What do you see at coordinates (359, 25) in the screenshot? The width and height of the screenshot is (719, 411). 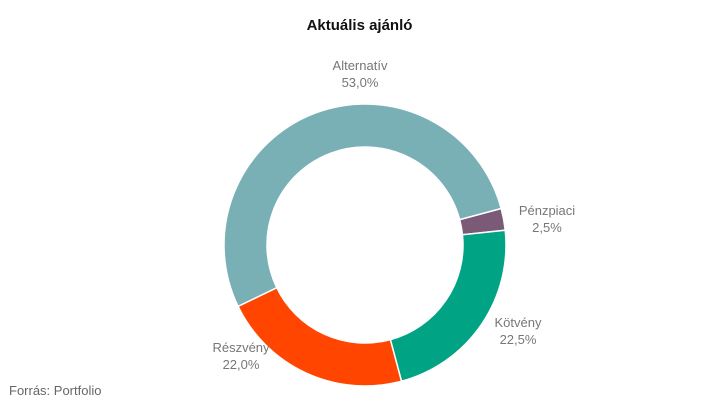 I see `chart-title: Aktuális ajánló` at bounding box center [359, 25].